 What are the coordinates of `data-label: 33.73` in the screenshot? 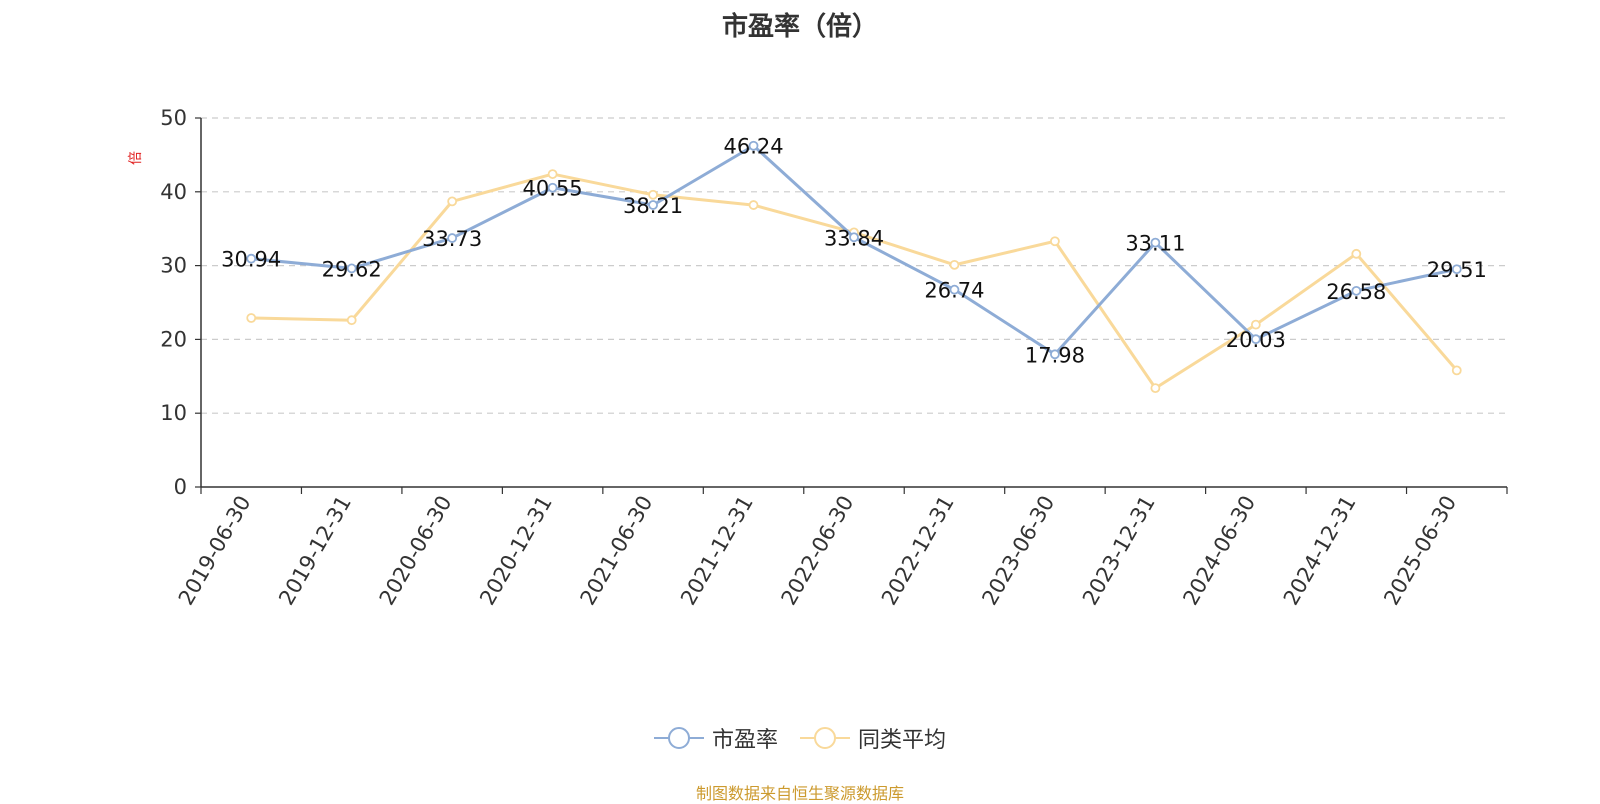 It's located at (452, 239).